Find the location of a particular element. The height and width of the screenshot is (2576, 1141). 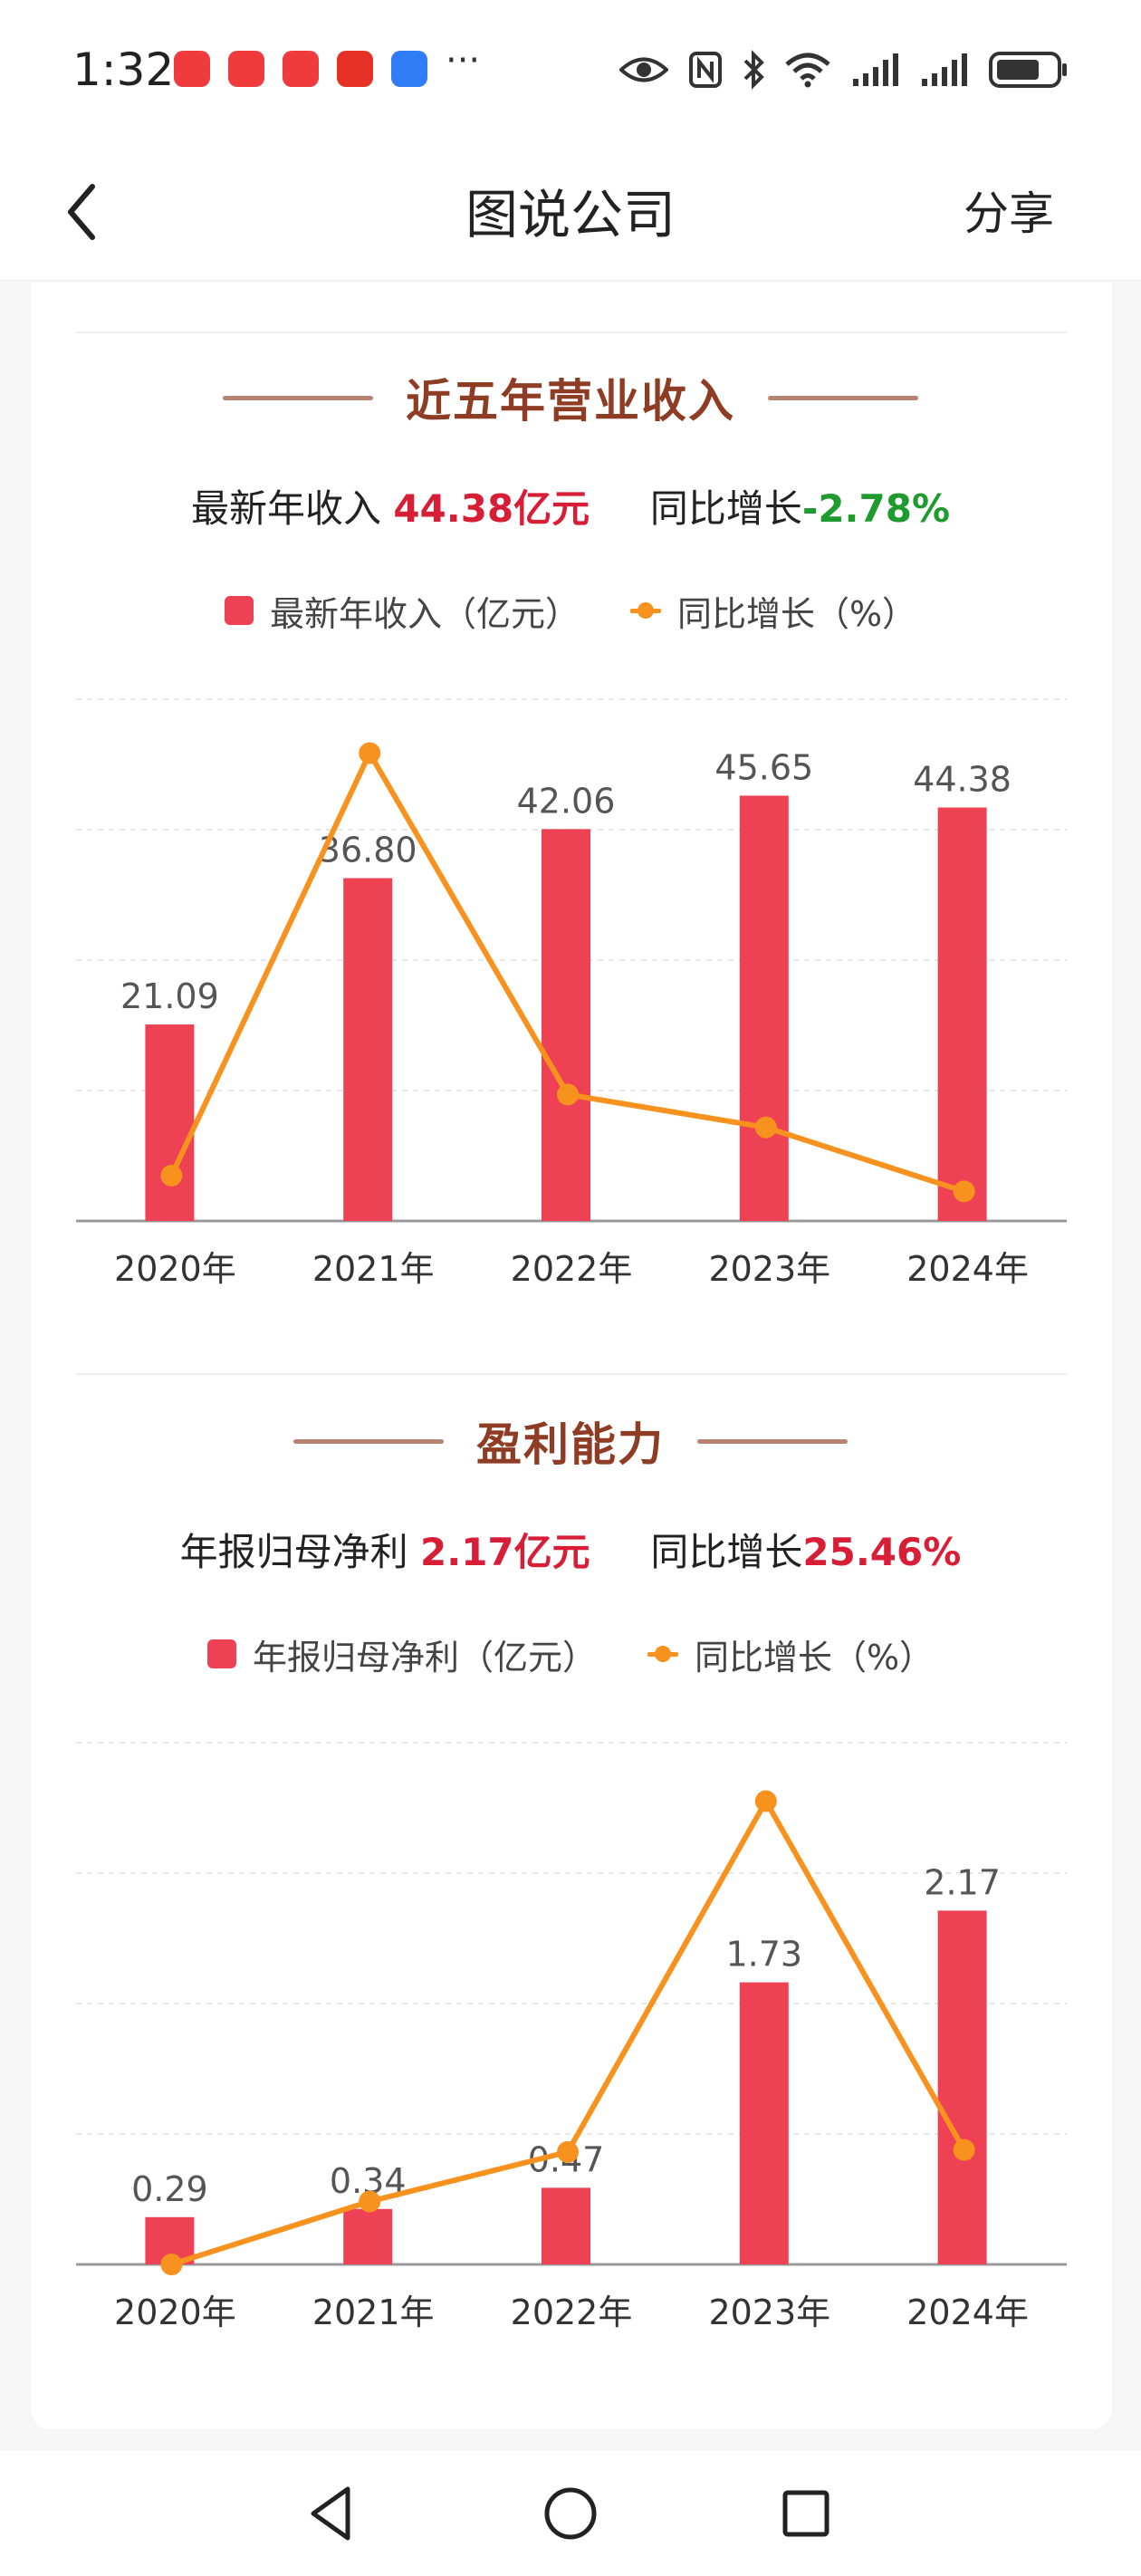

square-recents-icon is located at coordinates (805, 2513).